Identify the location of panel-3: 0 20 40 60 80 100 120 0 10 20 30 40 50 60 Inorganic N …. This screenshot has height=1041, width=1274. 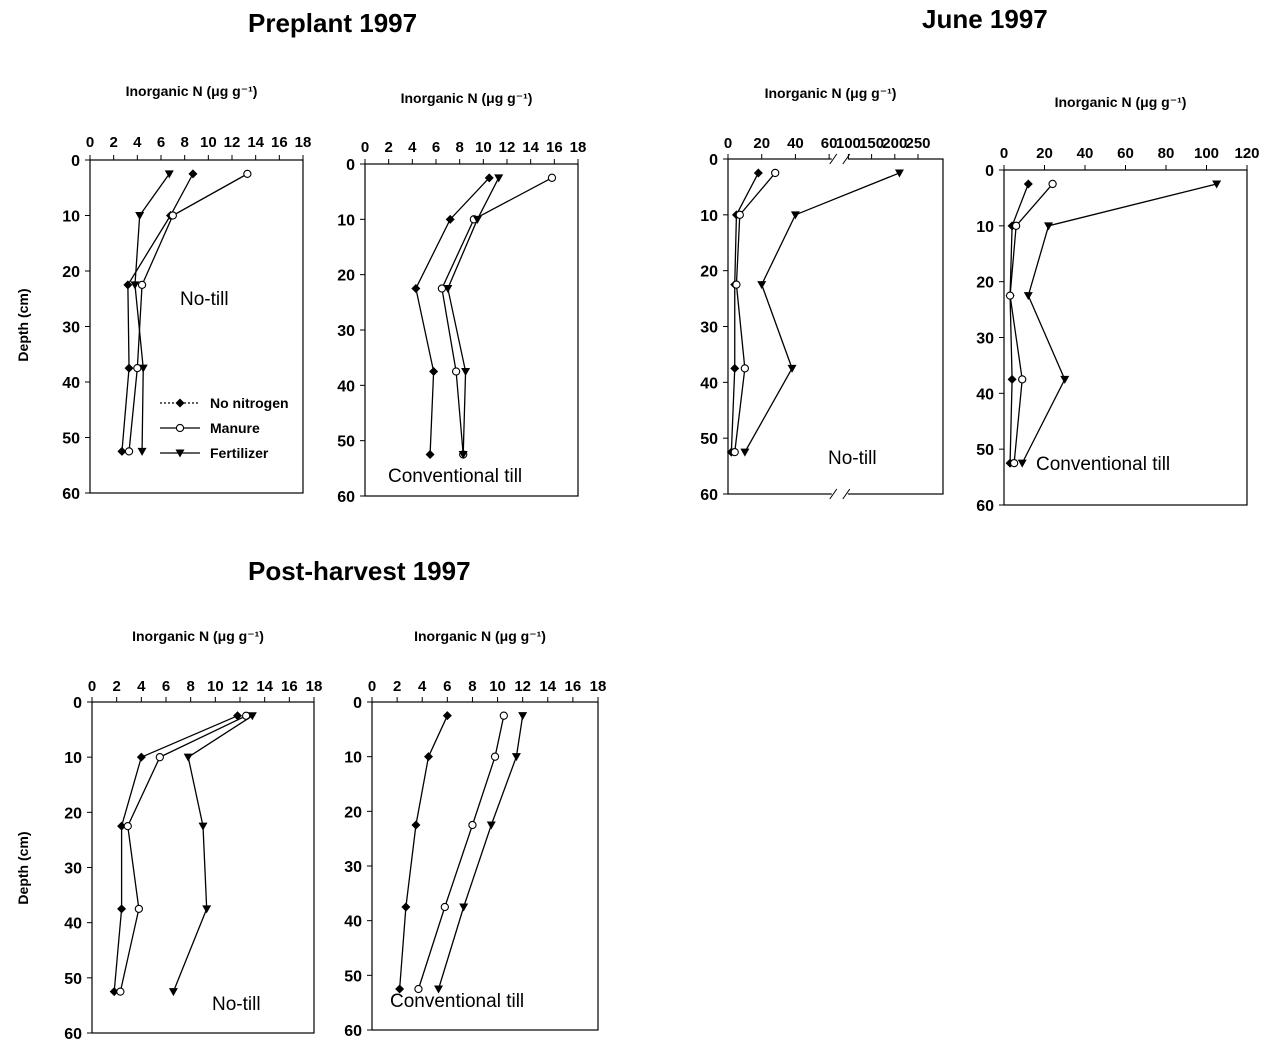
(1117, 304).